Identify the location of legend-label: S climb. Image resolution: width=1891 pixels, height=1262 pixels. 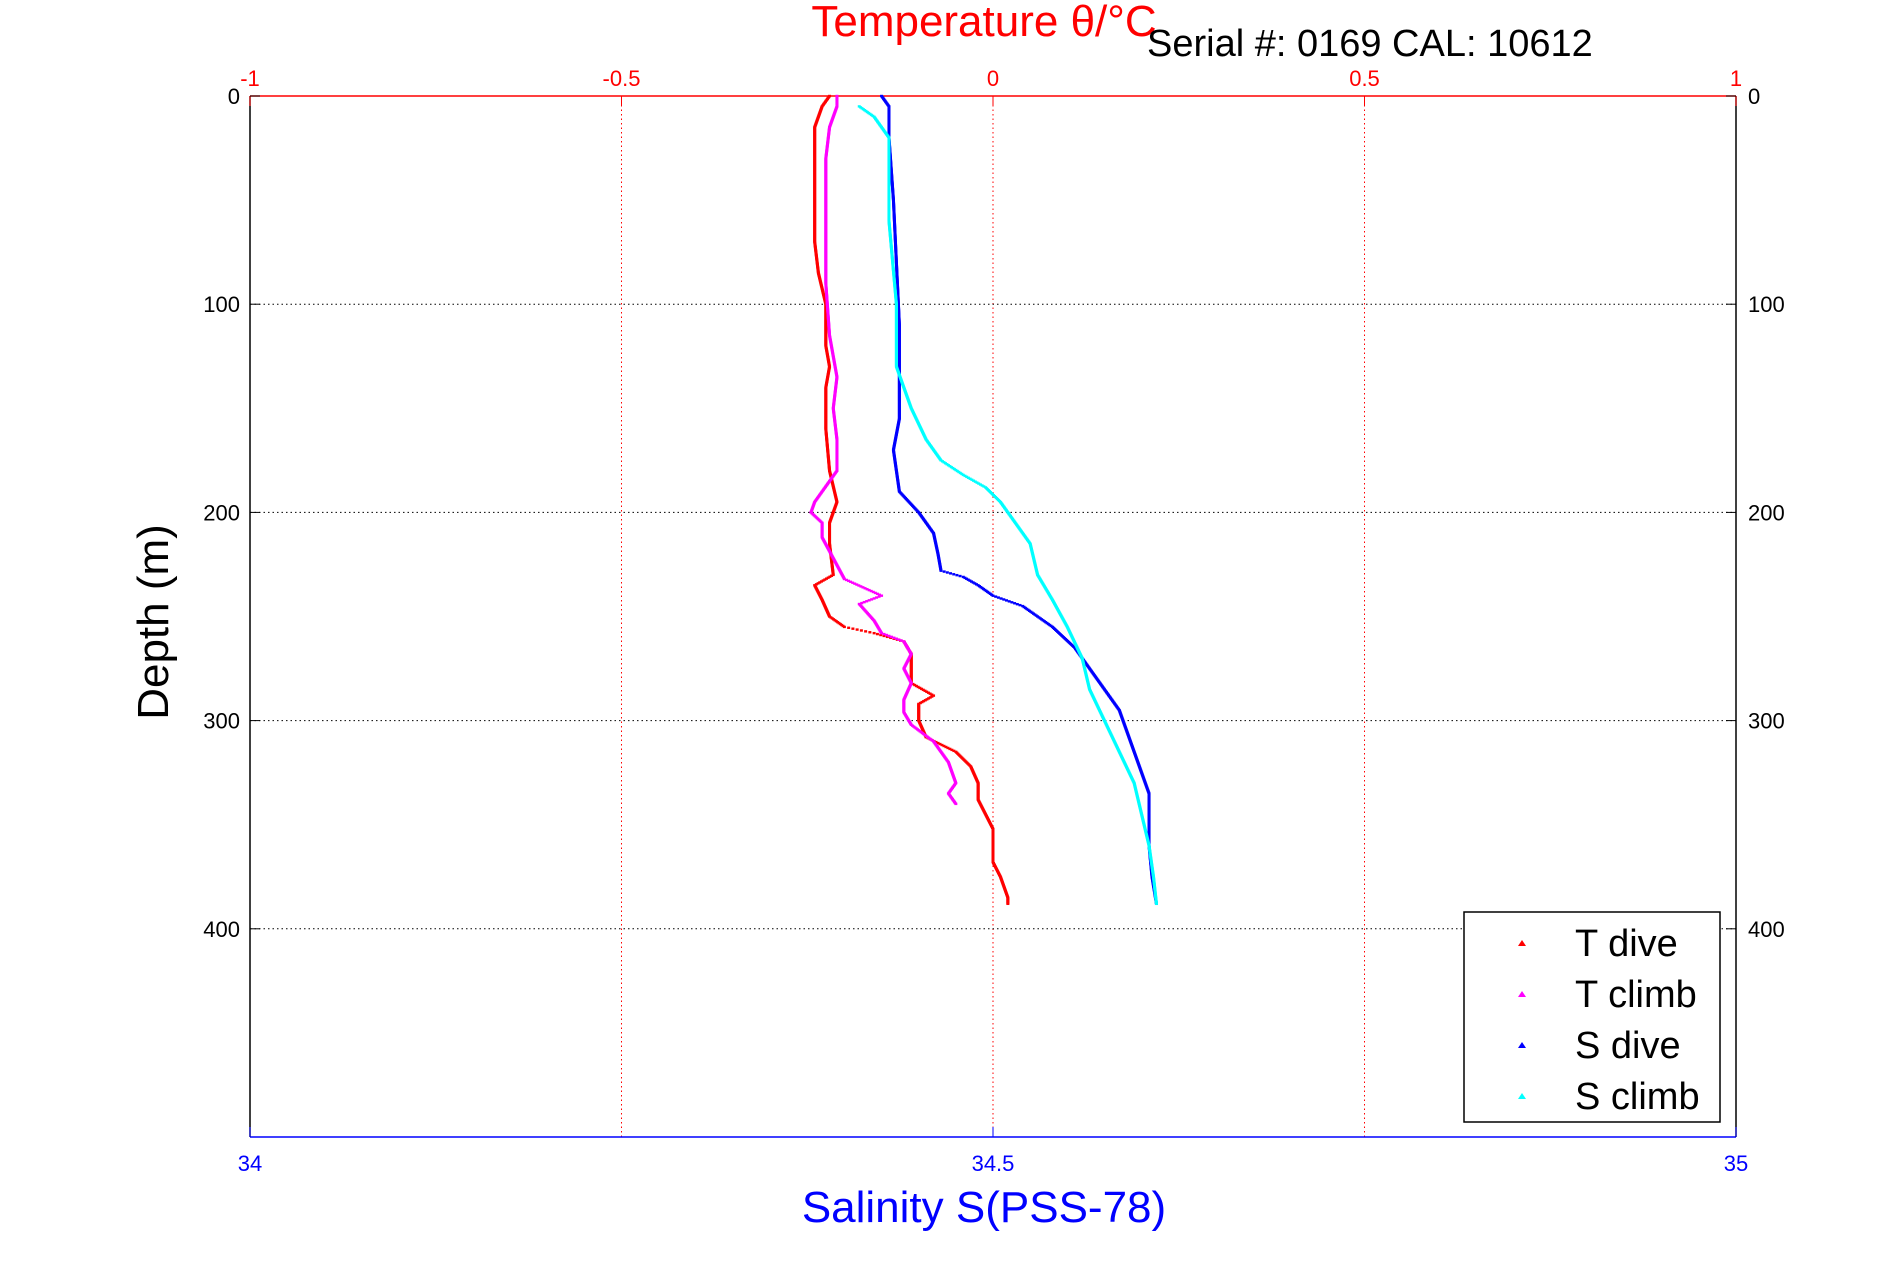
(1637, 1097).